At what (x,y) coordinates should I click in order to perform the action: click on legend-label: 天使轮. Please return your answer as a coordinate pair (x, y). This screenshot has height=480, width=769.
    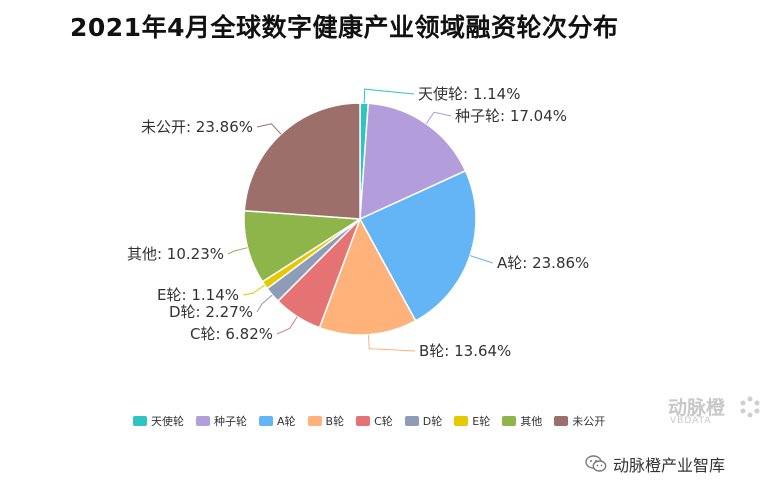
    Looking at the image, I should click on (167, 421).